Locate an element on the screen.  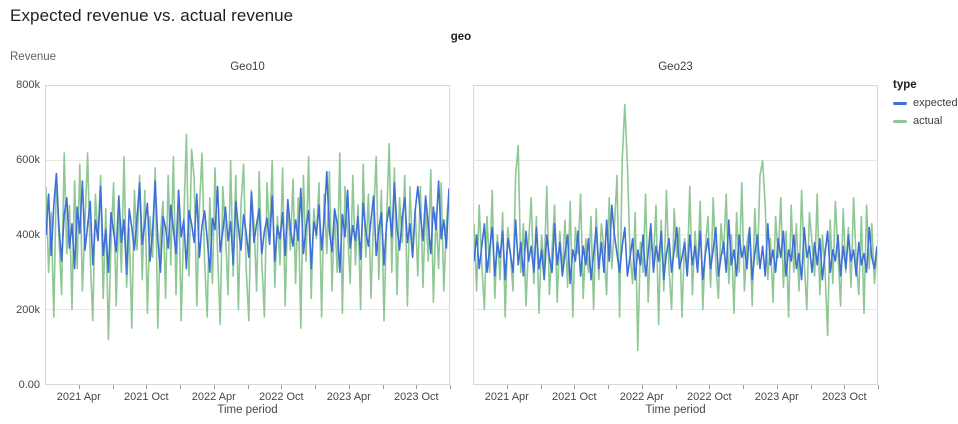
panel-title-geo23: Geo23 is located at coordinates (675, 67).